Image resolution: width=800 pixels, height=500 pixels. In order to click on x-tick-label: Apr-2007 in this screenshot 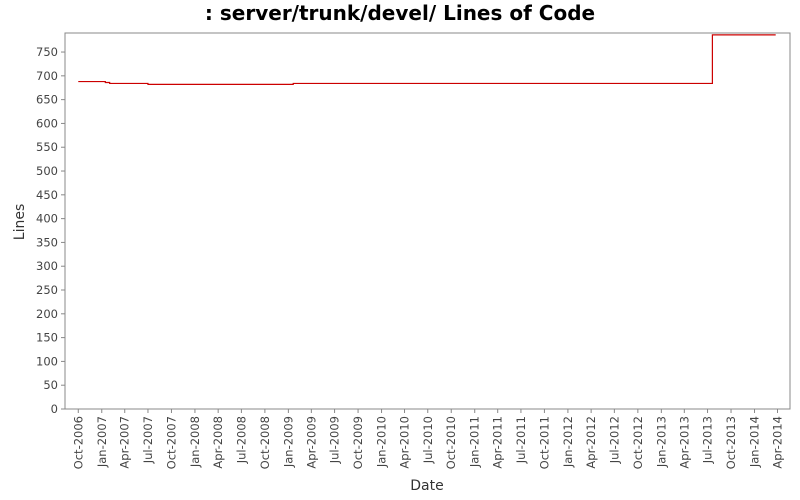, I will do `click(125, 442)`.